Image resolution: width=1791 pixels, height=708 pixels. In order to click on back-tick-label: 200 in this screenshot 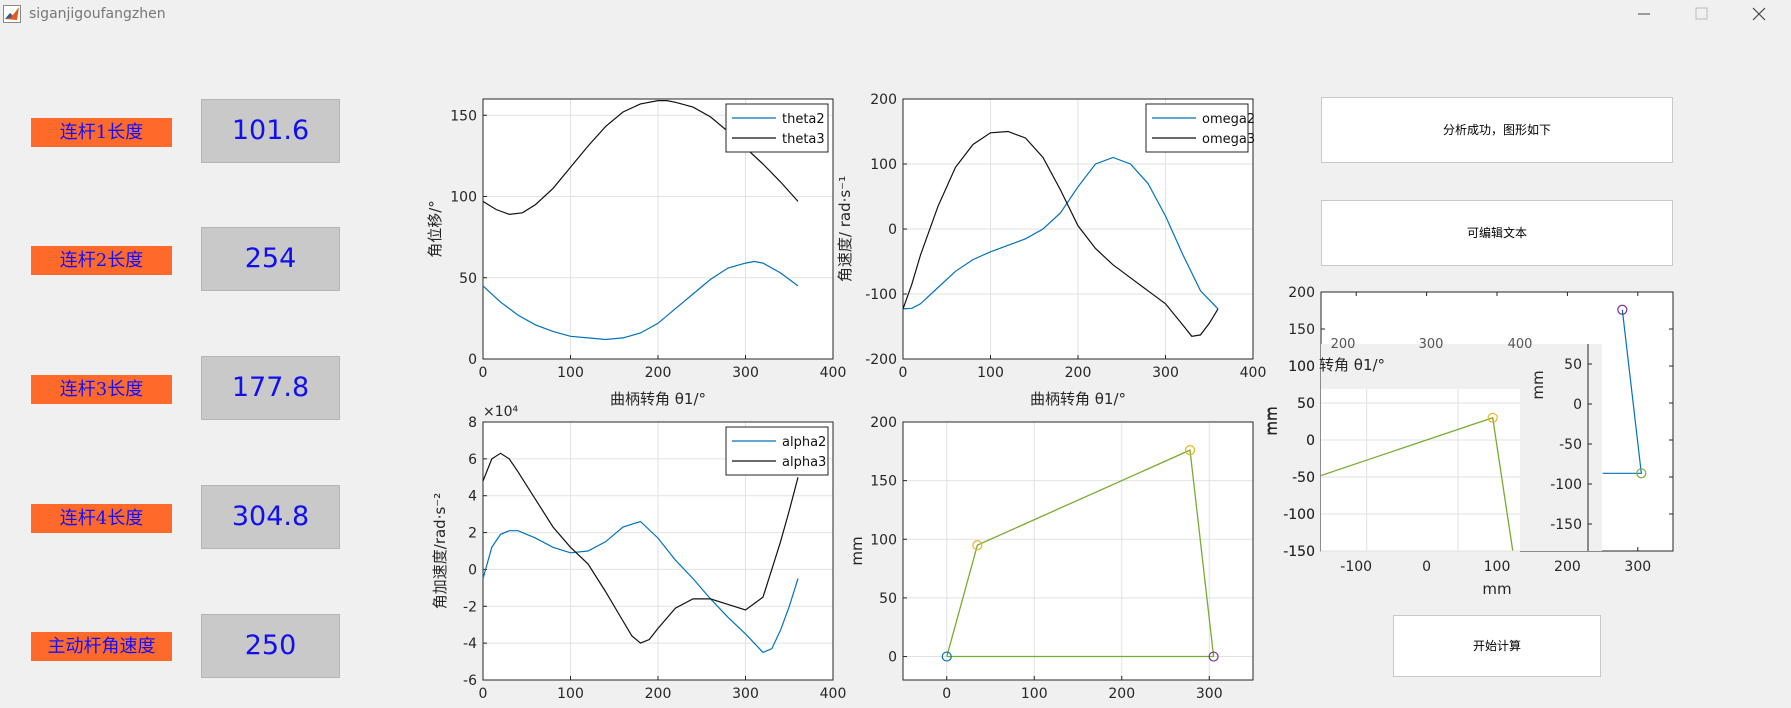, I will do `click(1343, 344)`.